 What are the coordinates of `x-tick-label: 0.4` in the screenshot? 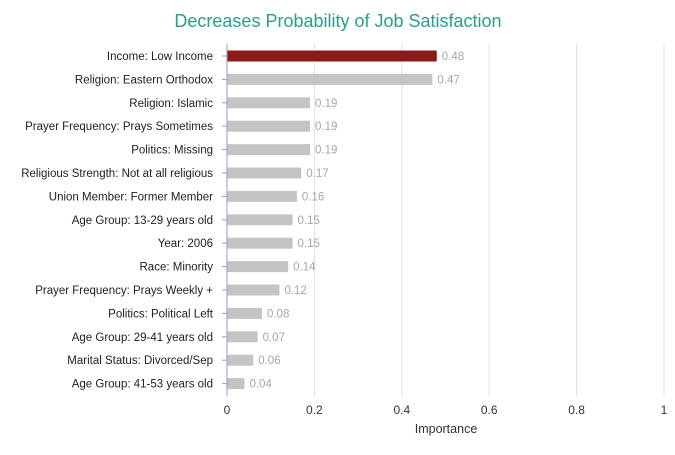 It's located at (401, 410).